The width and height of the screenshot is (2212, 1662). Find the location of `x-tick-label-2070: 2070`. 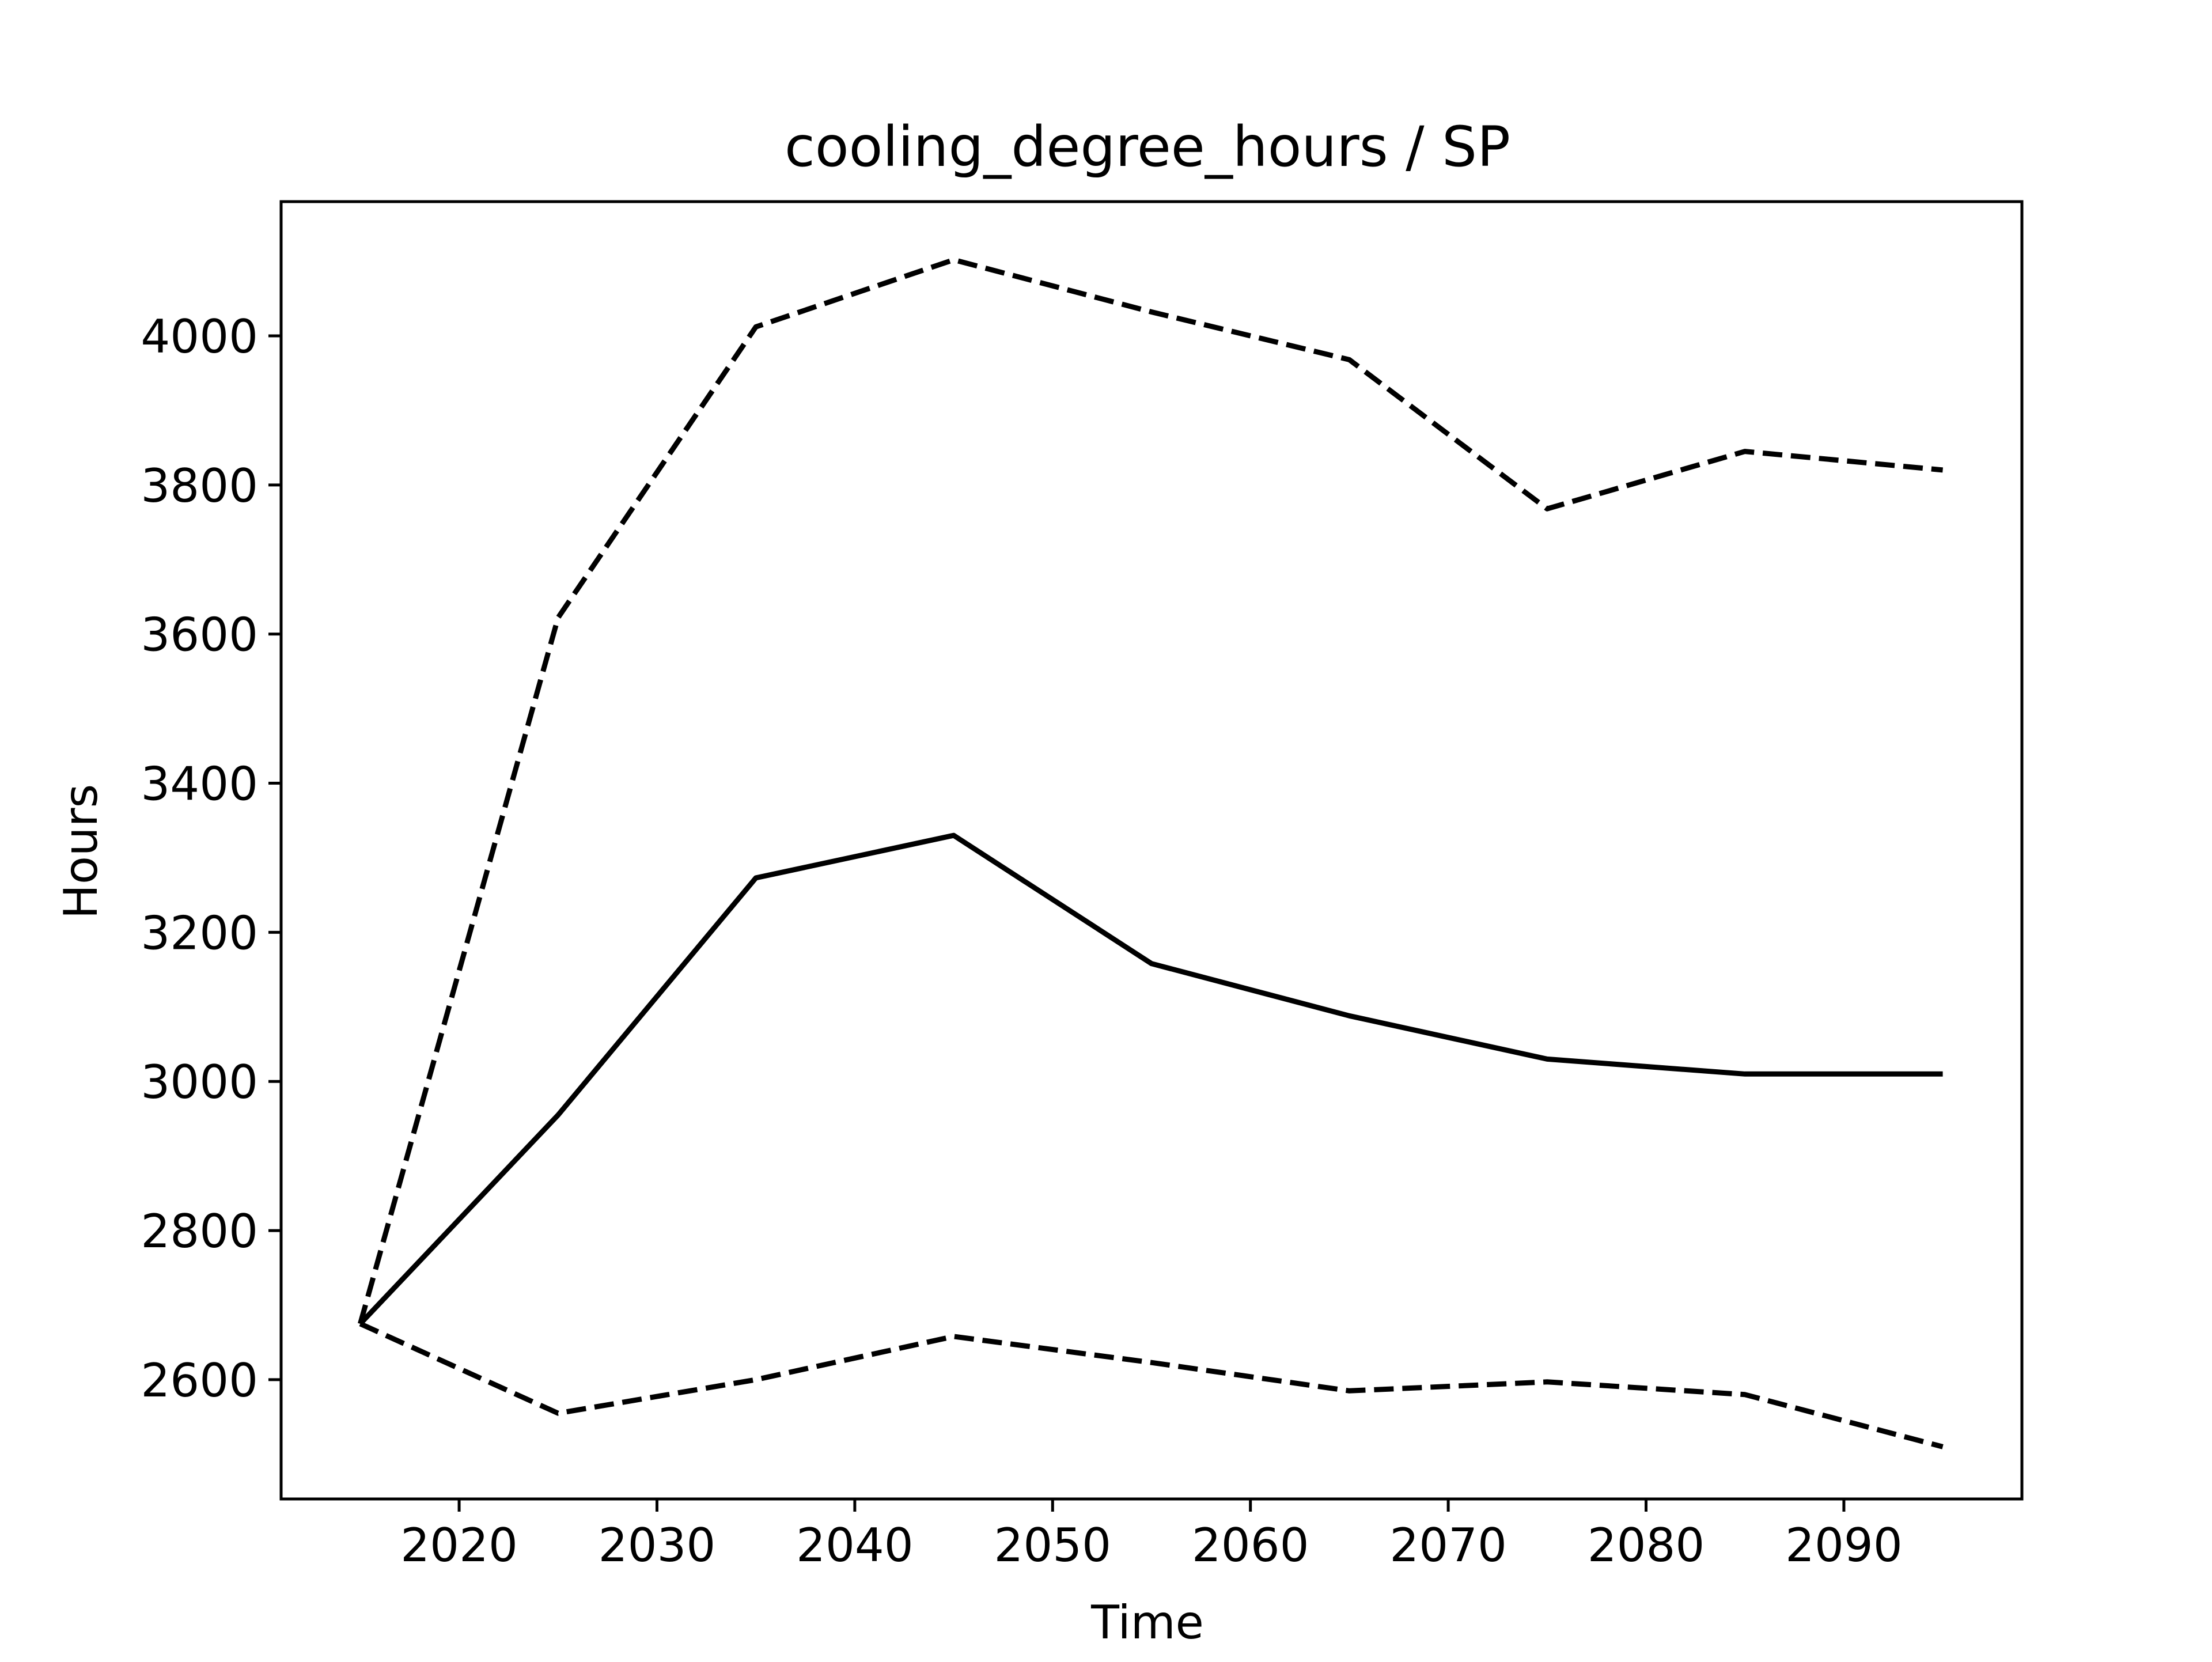

x-tick-label-2070: 2070 is located at coordinates (1448, 1545).